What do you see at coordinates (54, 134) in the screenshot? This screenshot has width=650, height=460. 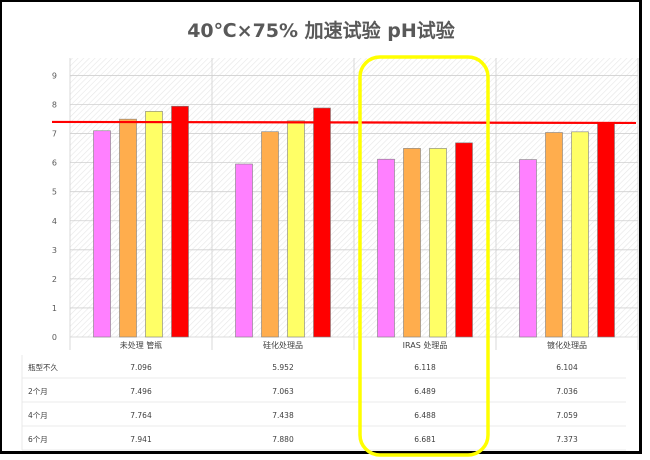 I see `y-tick-label: 7` at bounding box center [54, 134].